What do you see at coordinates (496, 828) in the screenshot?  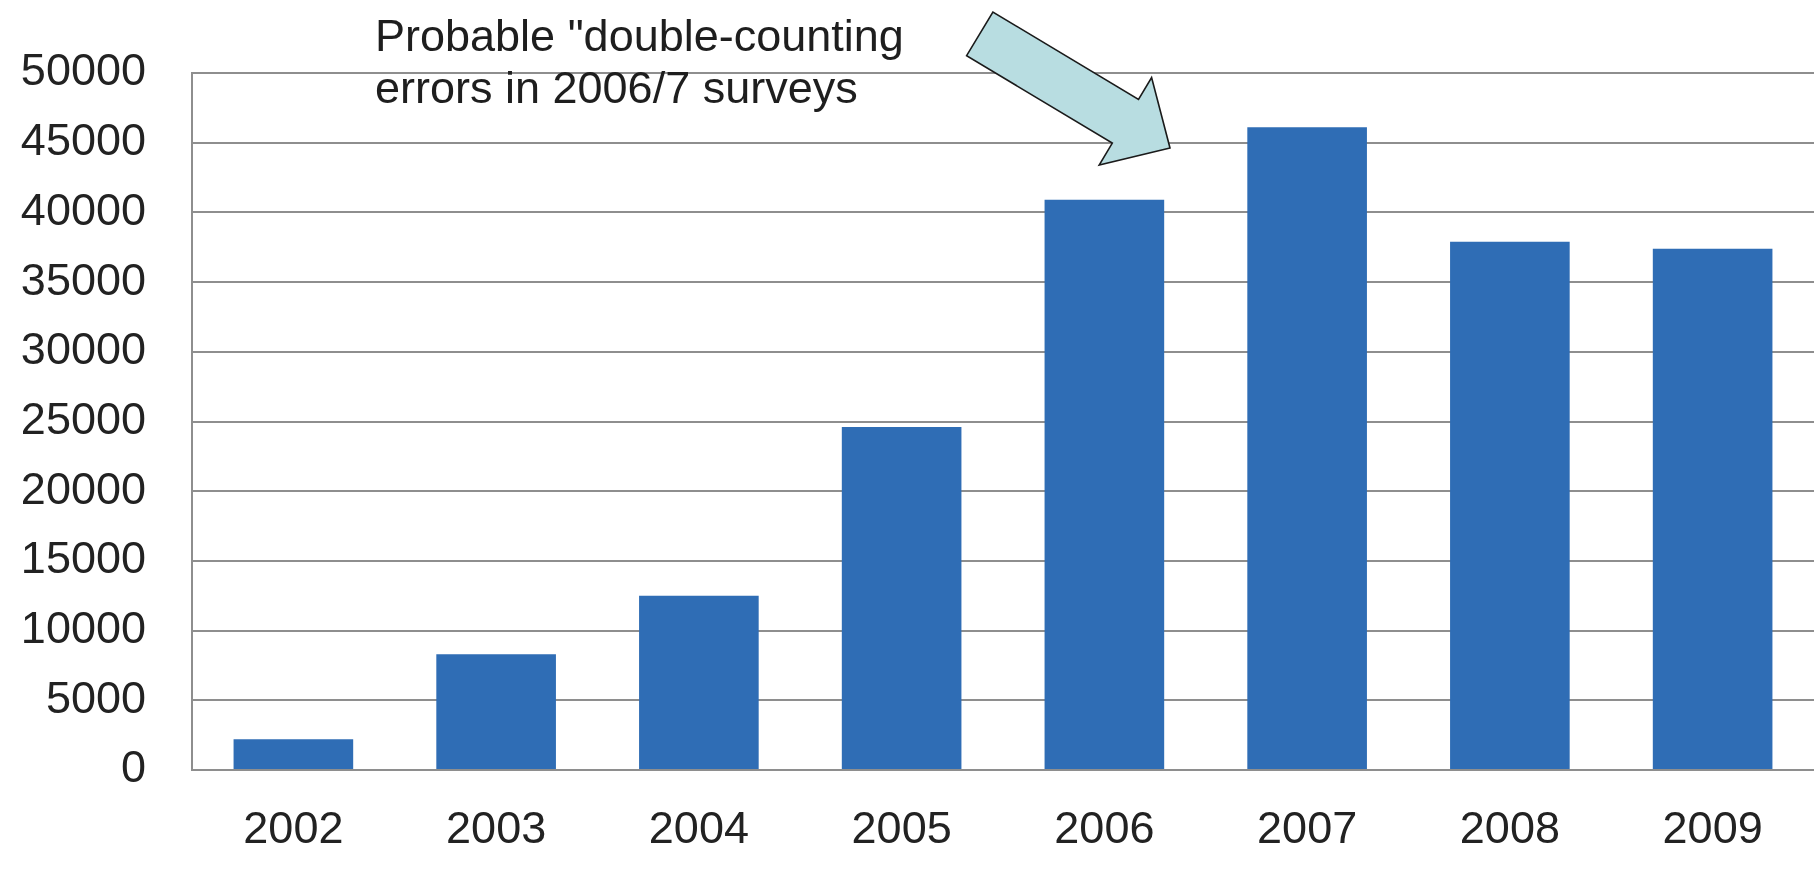 I see `x-tick-label: 2003` at bounding box center [496, 828].